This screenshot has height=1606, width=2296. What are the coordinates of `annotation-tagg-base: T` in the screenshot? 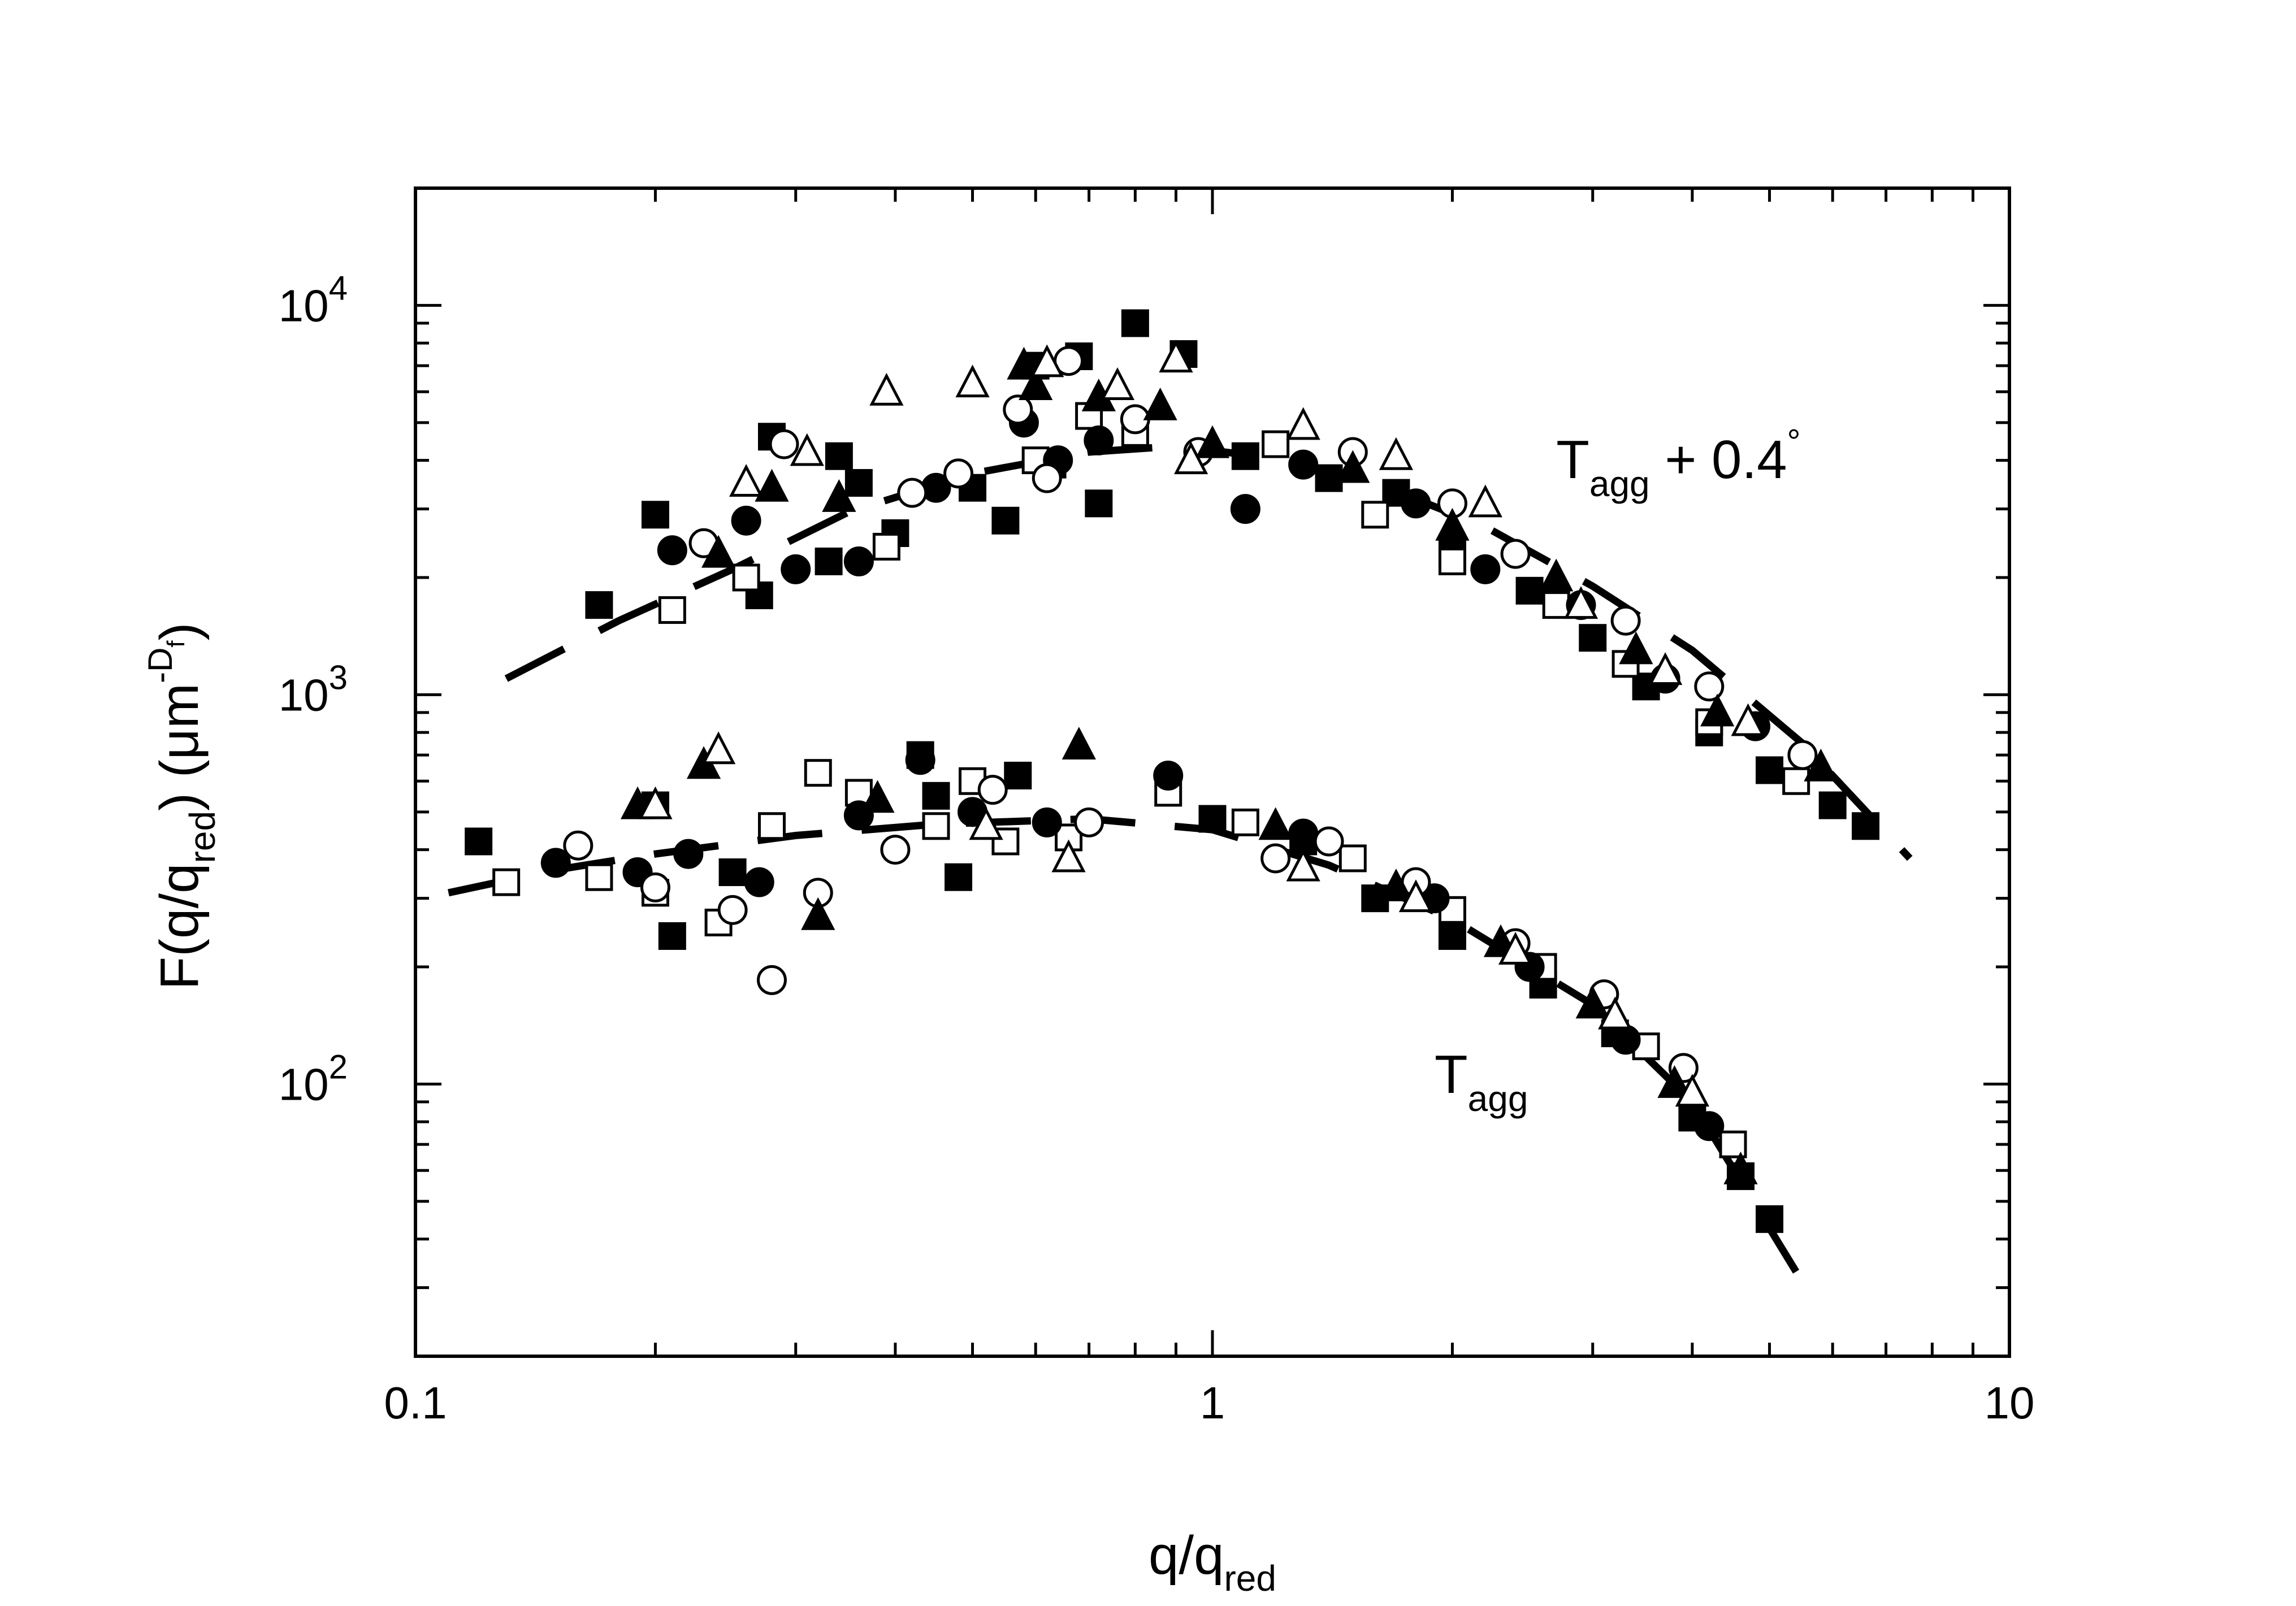 It's located at (1452, 1074).